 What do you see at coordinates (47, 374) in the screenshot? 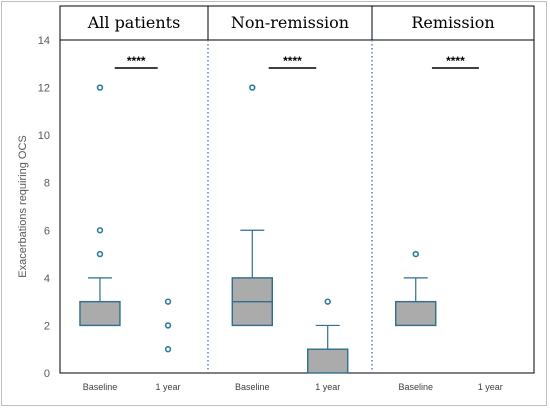
I see `y-tick-label: 0` at bounding box center [47, 374].